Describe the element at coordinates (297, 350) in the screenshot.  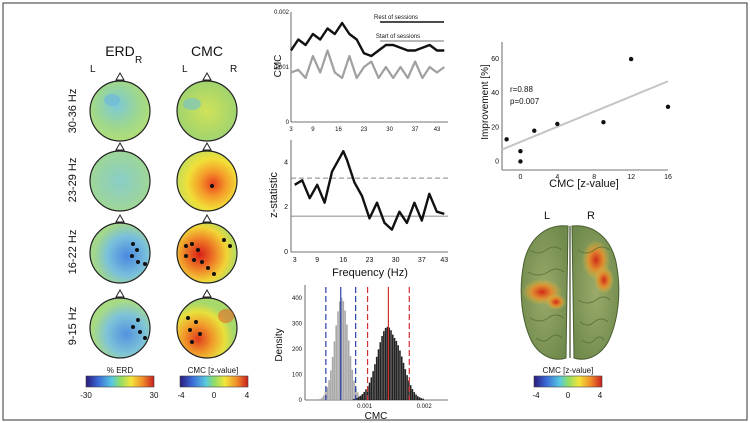
I see `y-tick-label: 200` at that location.